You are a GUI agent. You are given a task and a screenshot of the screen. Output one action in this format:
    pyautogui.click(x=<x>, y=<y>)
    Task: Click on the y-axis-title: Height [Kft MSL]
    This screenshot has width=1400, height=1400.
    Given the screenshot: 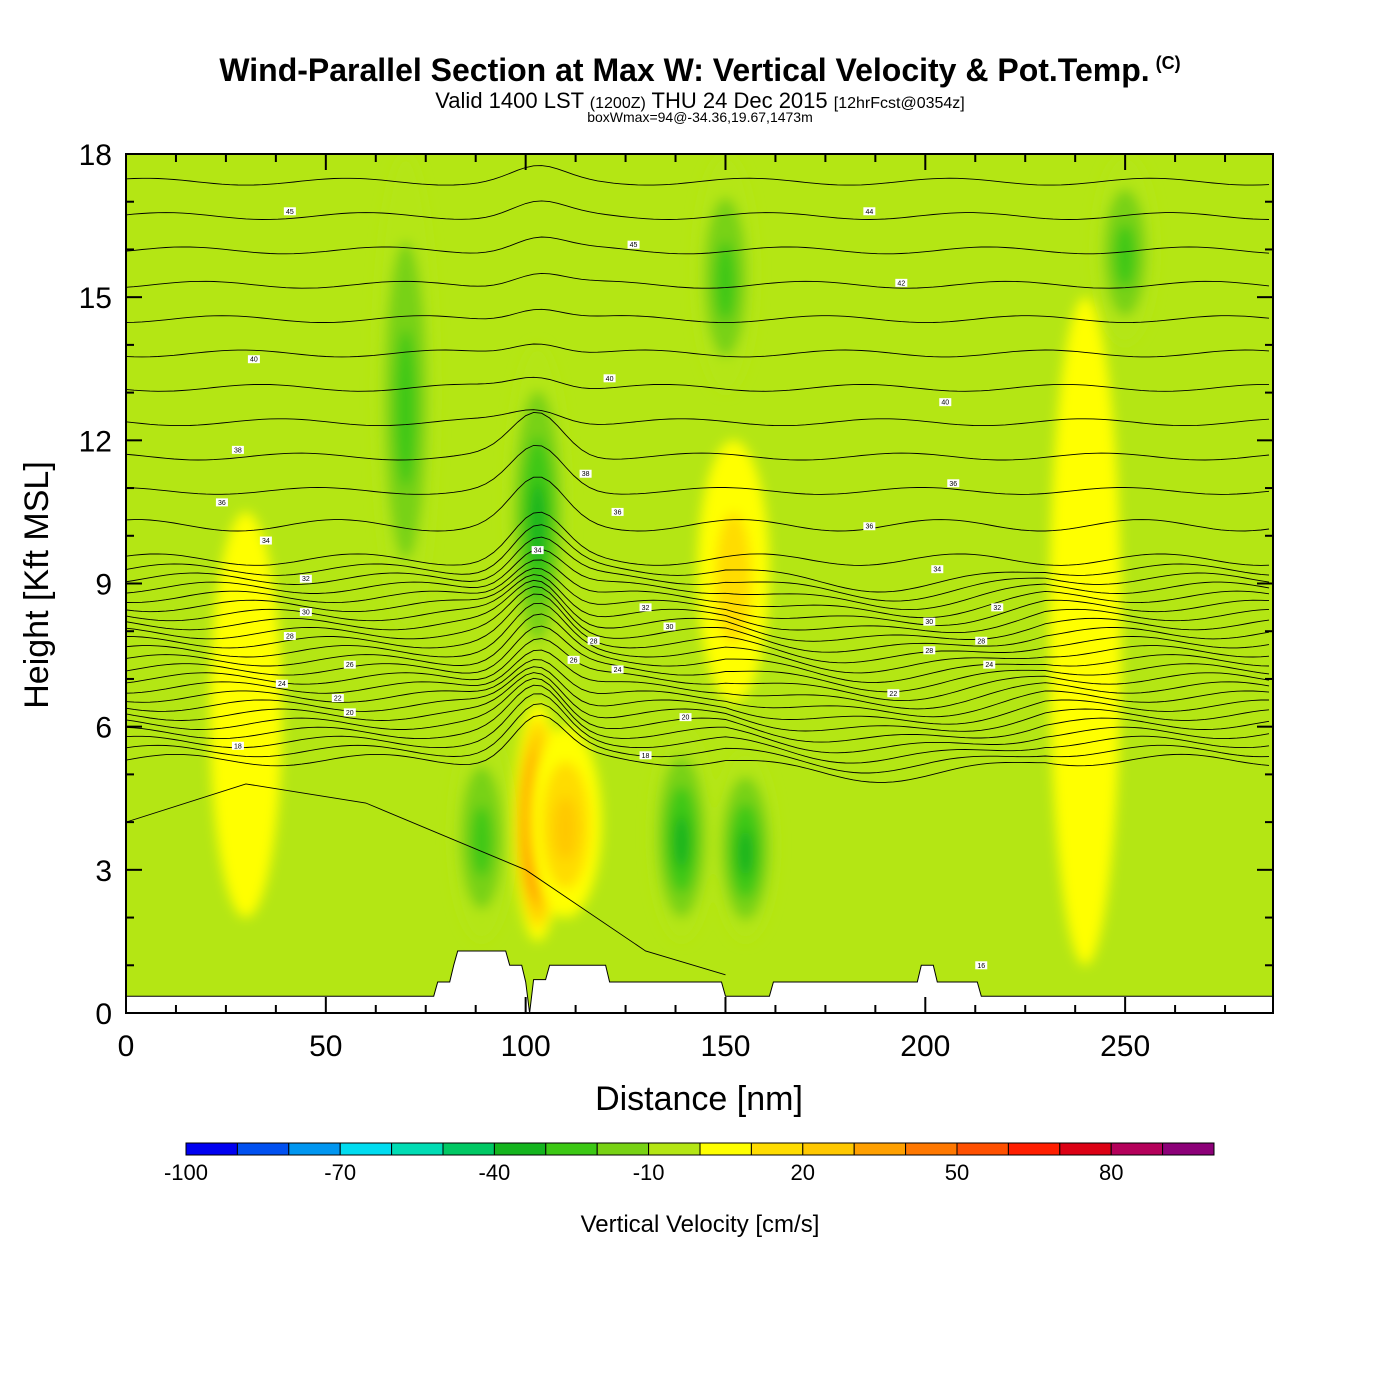 What is the action you would take?
    pyautogui.click(x=37, y=585)
    